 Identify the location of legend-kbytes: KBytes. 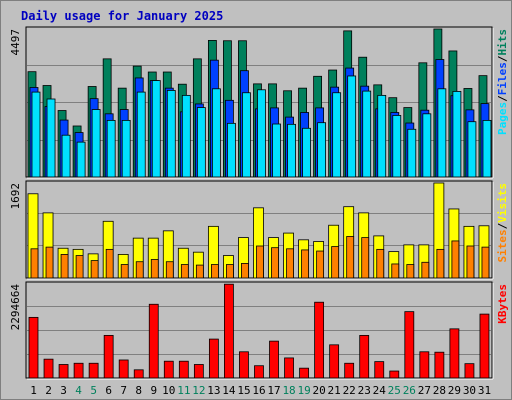
(502, 304).